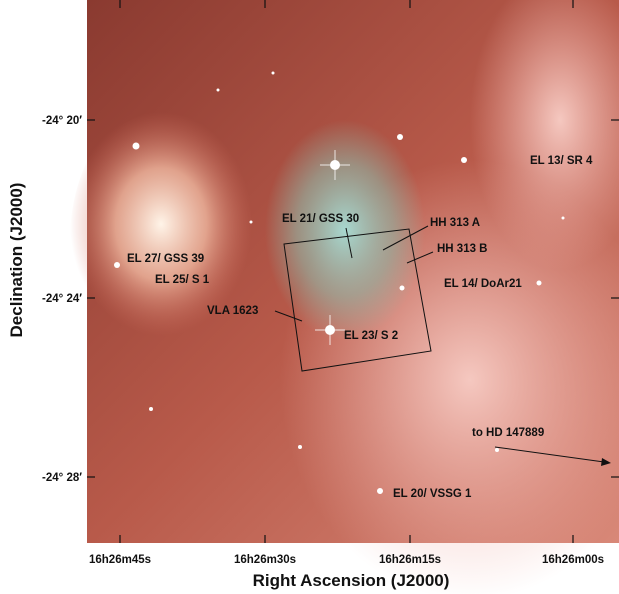 Image resolution: width=619 pixels, height=594 pixels. I want to click on annotation: EL 27/ GSS 39, so click(165, 259).